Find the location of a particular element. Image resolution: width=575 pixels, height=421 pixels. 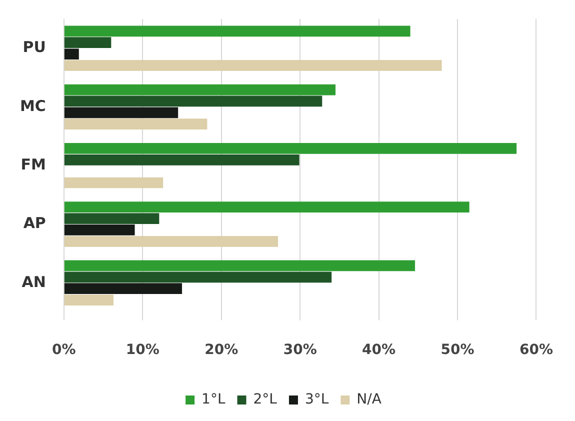

y-tick-label: AP is located at coordinates (34, 223).